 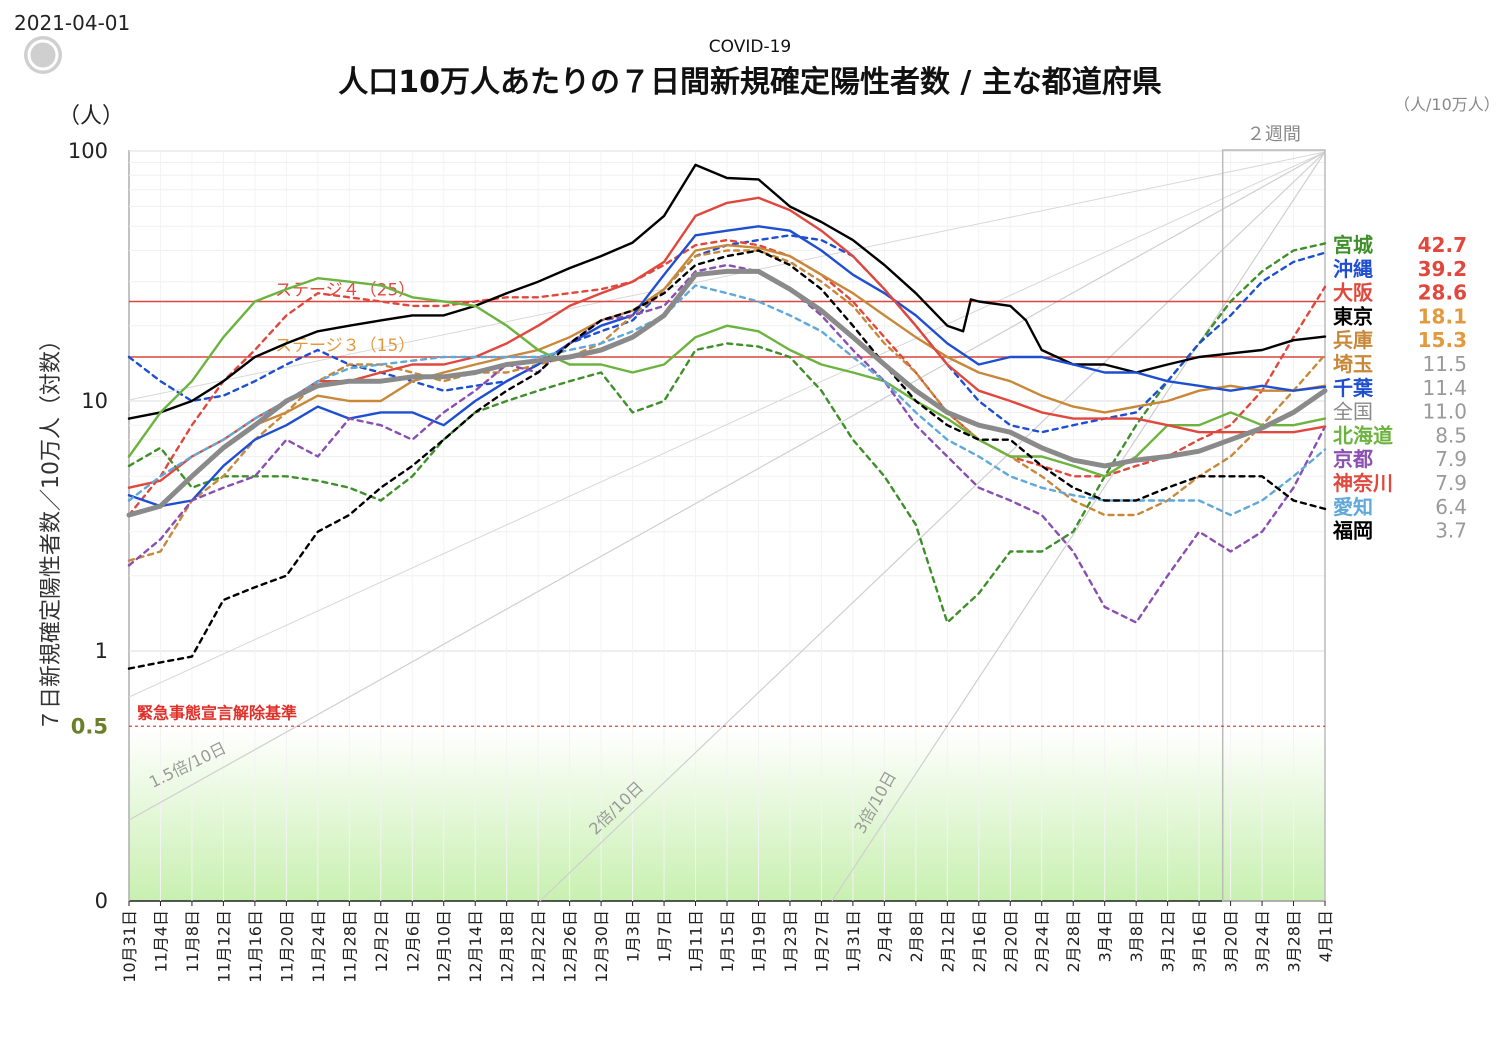 I want to click on legend-value: 15.3, so click(x=1442, y=340).